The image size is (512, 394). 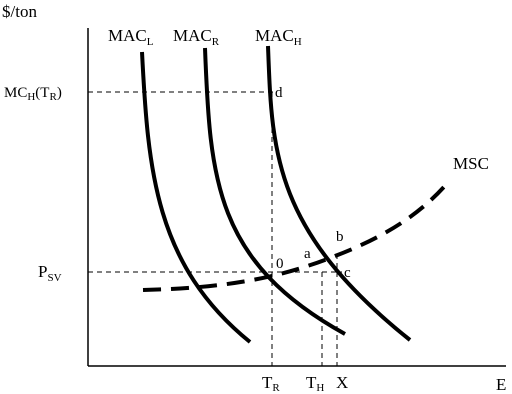 I want to click on x-tick-label: X, so click(x=342, y=382).